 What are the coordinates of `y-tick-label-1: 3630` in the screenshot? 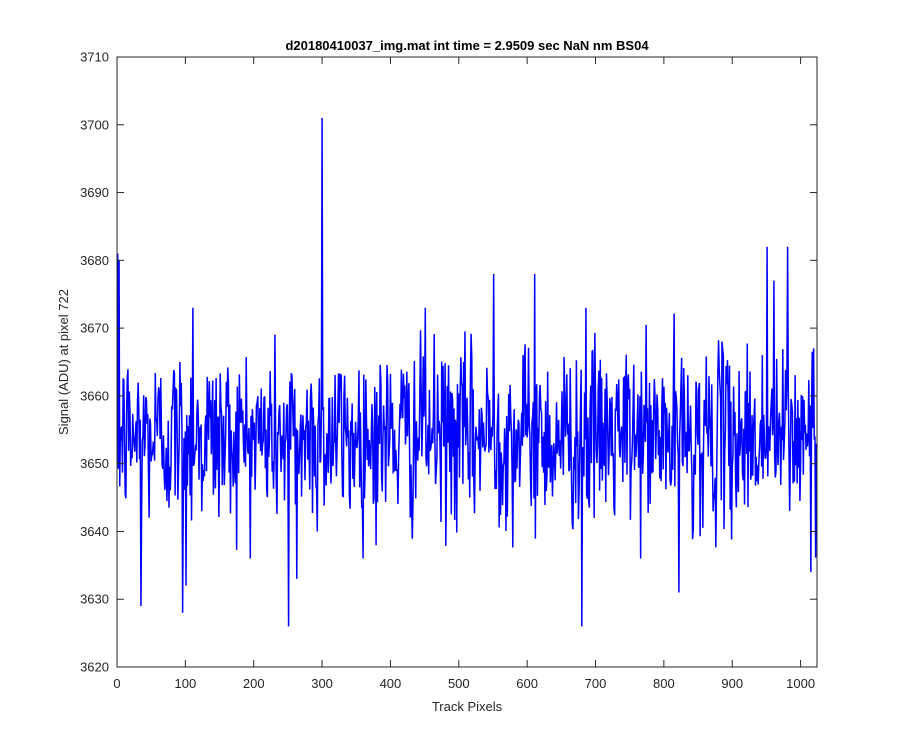 It's located at (94, 599).